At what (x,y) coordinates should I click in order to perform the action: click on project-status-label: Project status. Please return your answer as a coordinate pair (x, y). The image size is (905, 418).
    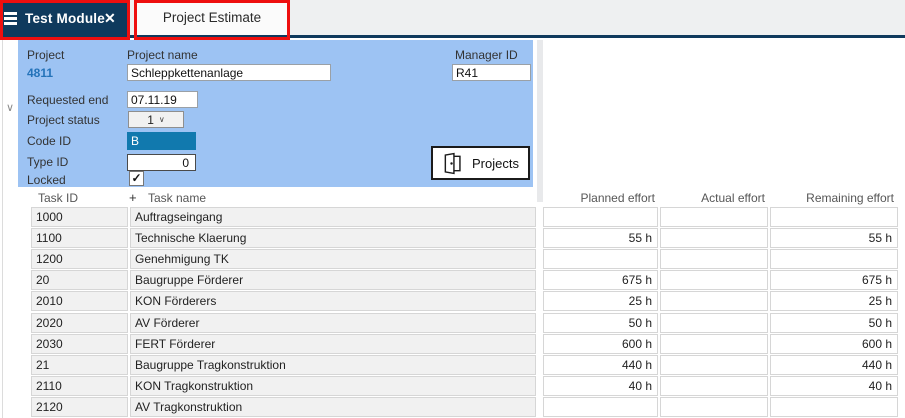
    Looking at the image, I should click on (63, 120).